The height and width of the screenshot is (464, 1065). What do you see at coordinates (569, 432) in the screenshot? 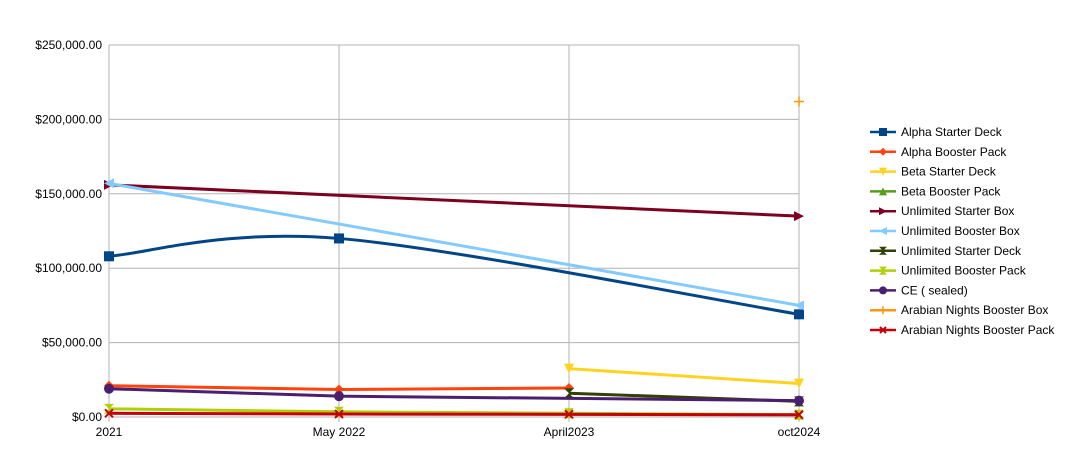
I see `x-tick-label: April2023` at bounding box center [569, 432].